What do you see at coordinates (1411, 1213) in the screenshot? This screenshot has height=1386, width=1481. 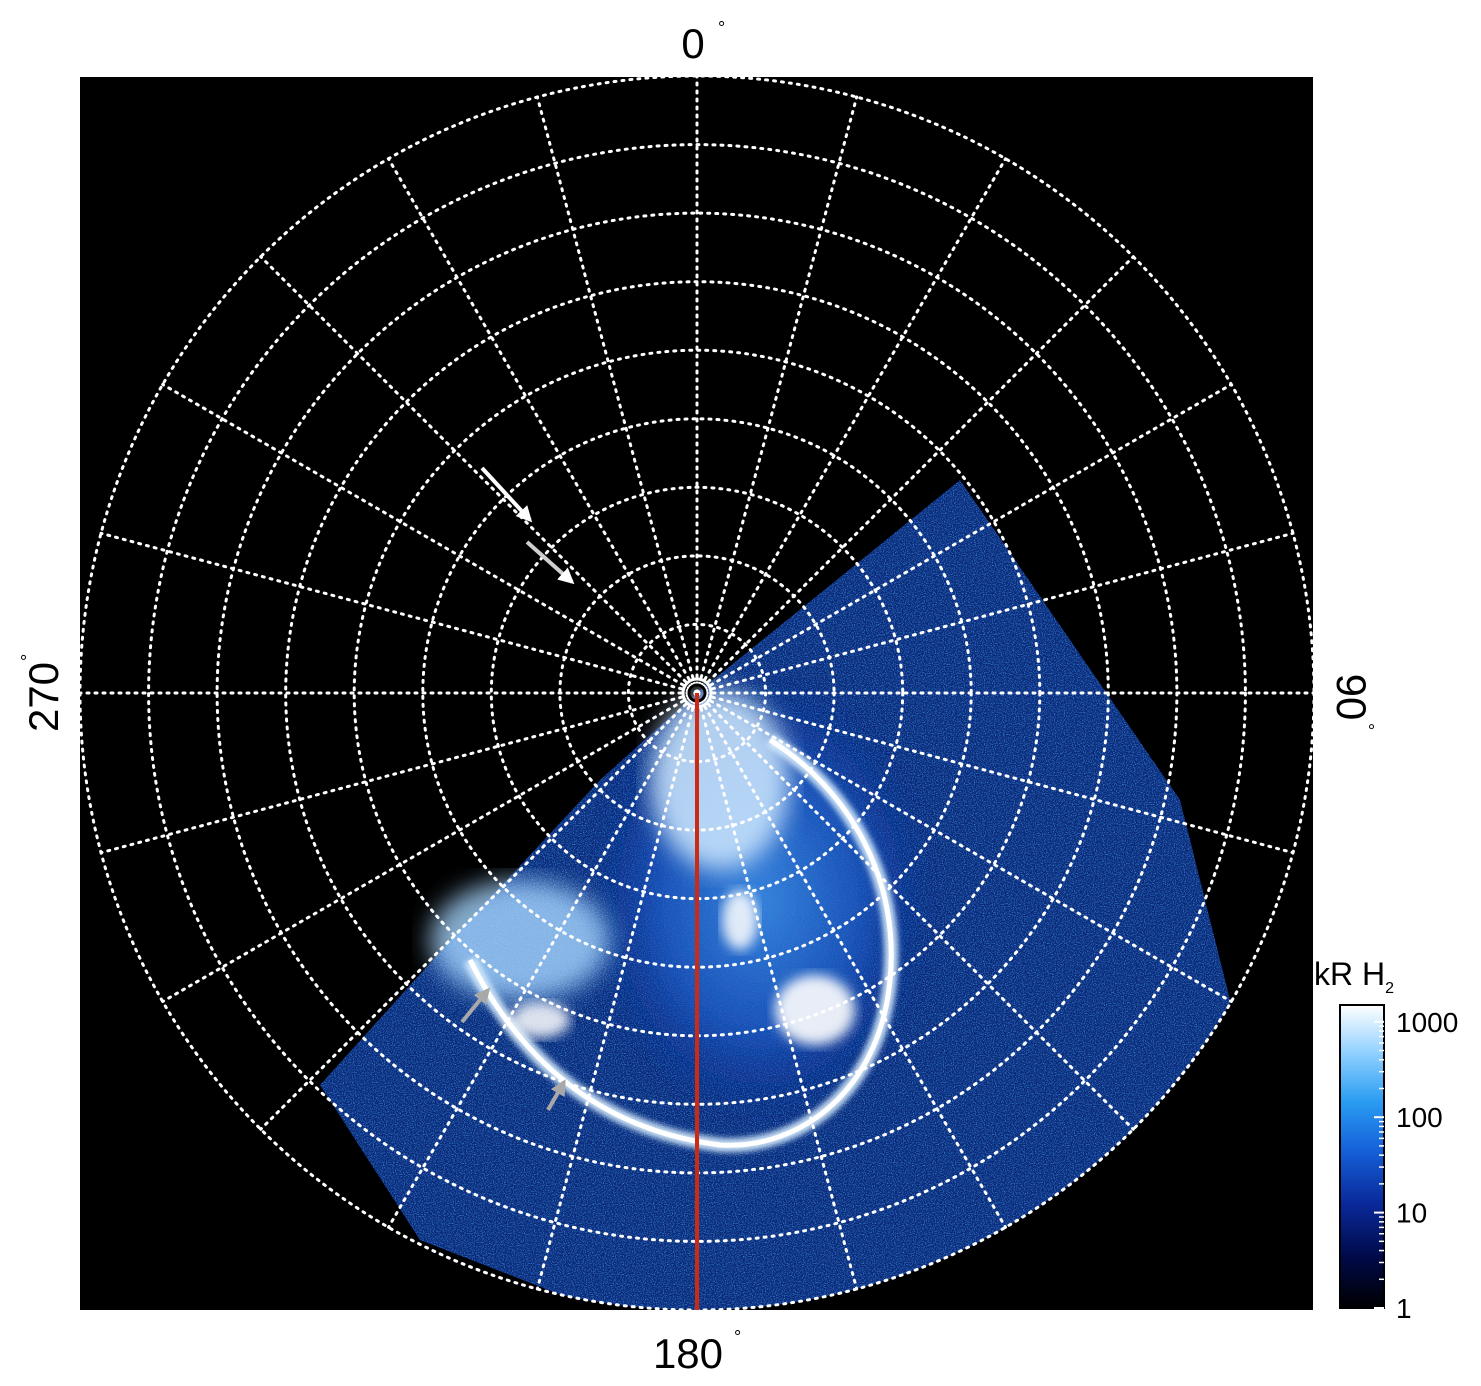 I see `colorbar-tick-label: 10` at bounding box center [1411, 1213].